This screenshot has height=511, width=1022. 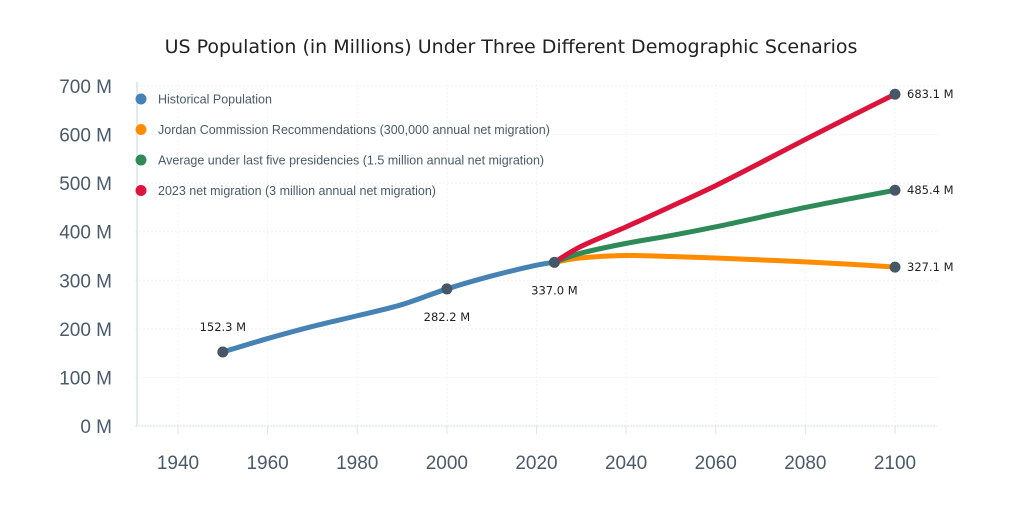 What do you see at coordinates (626, 463) in the screenshot?
I see `x-tick-label: 2040` at bounding box center [626, 463].